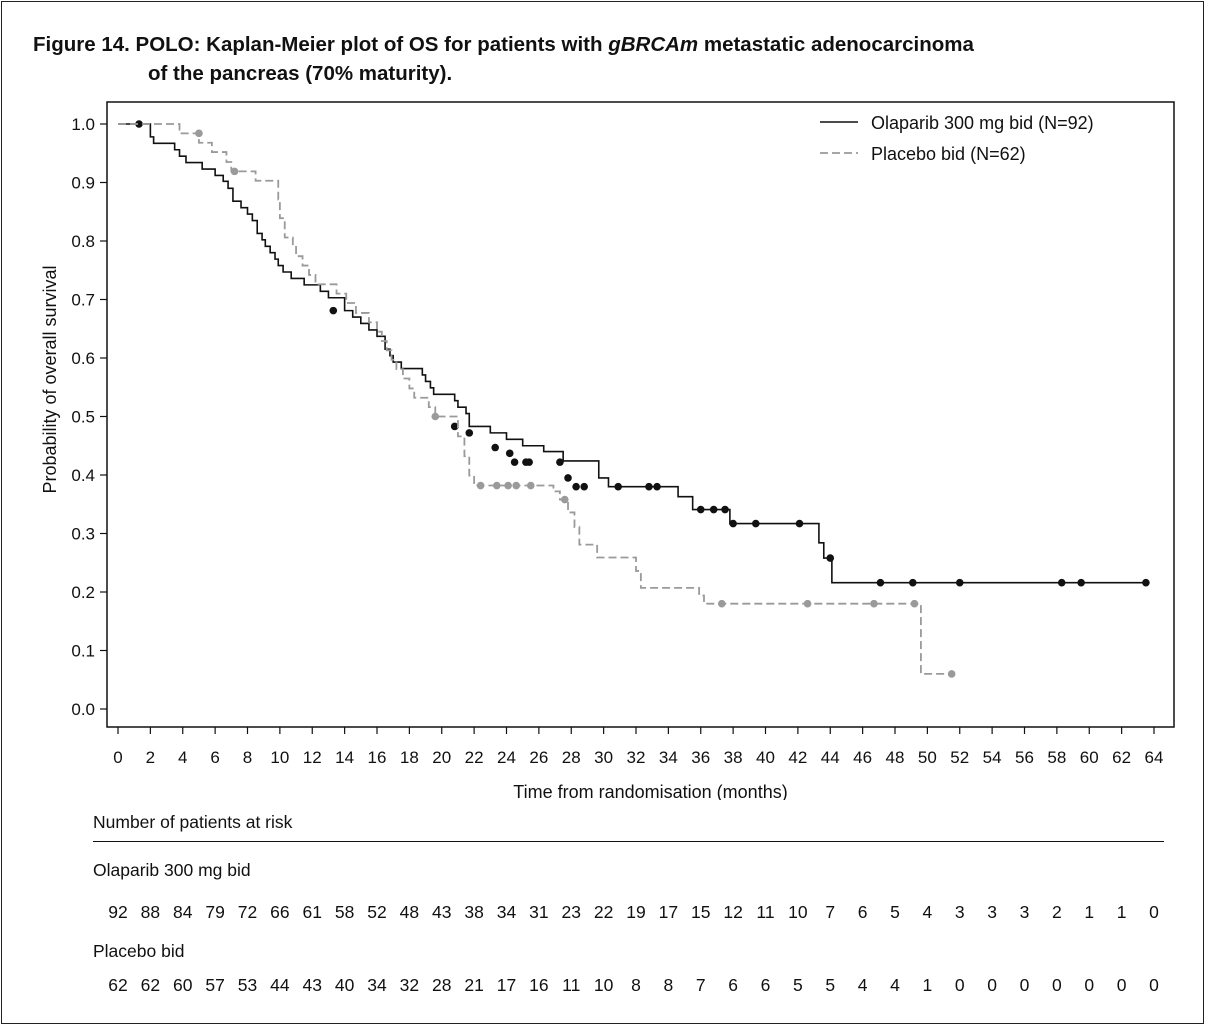  Describe the element at coordinates (83, 183) in the screenshot. I see `y-tick-label: 0.9` at that location.